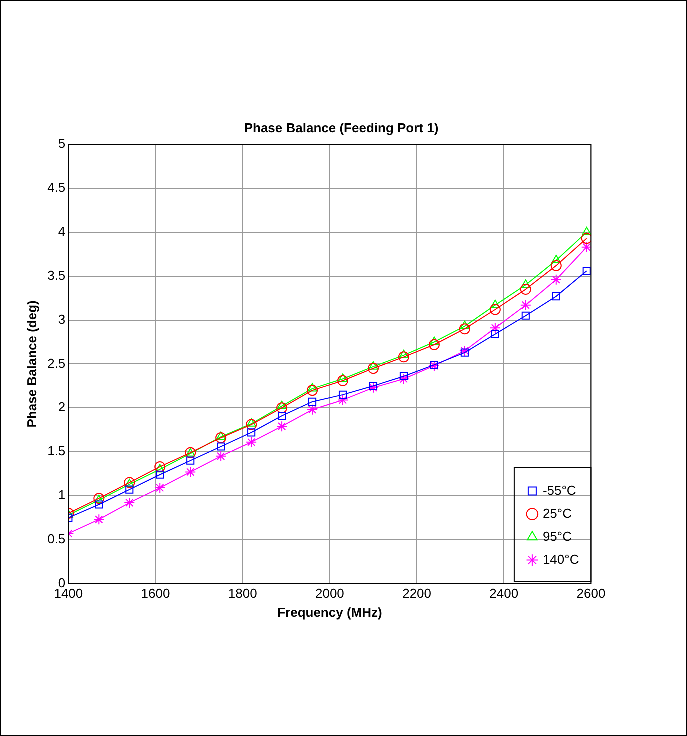 The image size is (687, 736). What do you see at coordinates (62, 407) in the screenshot?
I see `y-tick-label: 2` at bounding box center [62, 407].